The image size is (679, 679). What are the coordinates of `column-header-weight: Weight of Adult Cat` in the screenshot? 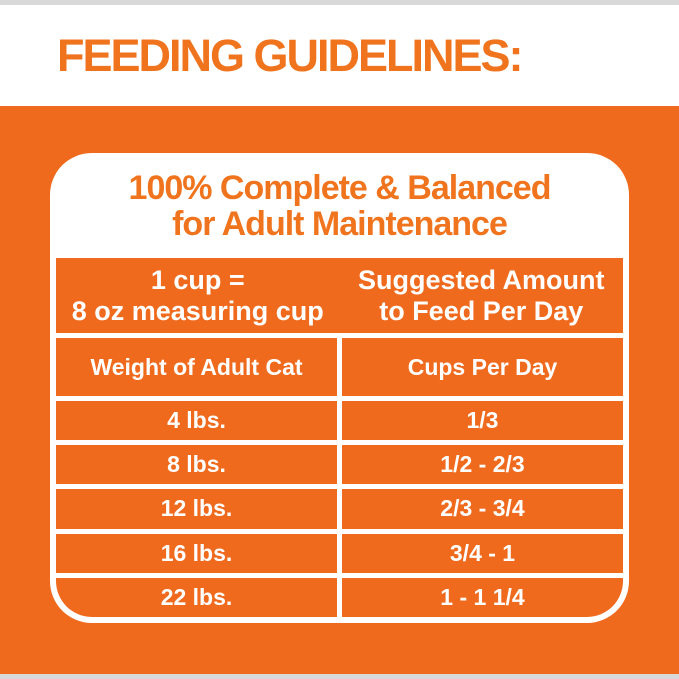 It's located at (196, 367).